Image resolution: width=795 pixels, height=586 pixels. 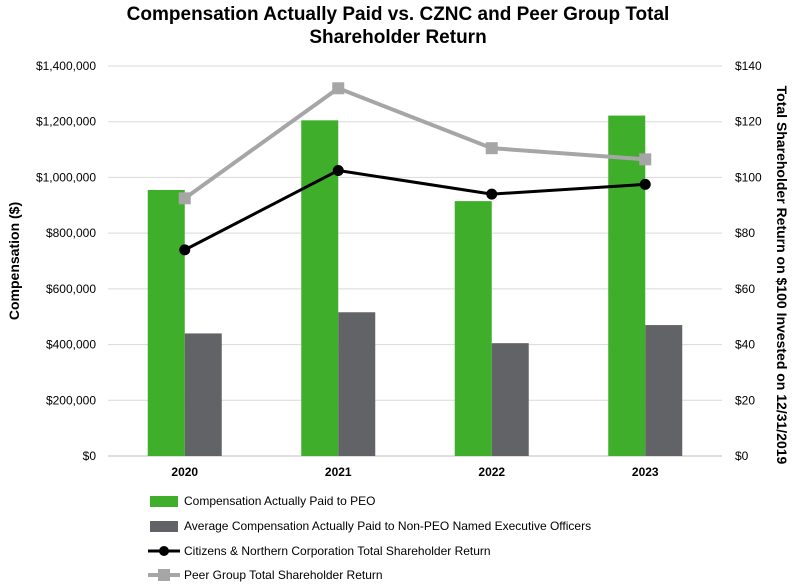 I want to click on category-labels: 2020 2021 2022 2023, so click(x=415, y=472).